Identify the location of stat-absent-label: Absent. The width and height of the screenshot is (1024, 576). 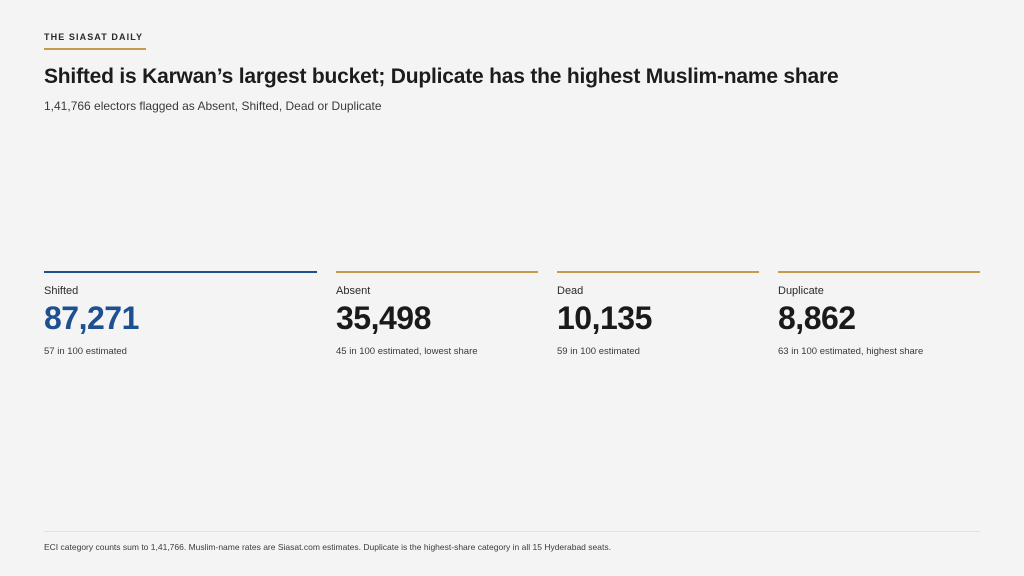
(353, 291).